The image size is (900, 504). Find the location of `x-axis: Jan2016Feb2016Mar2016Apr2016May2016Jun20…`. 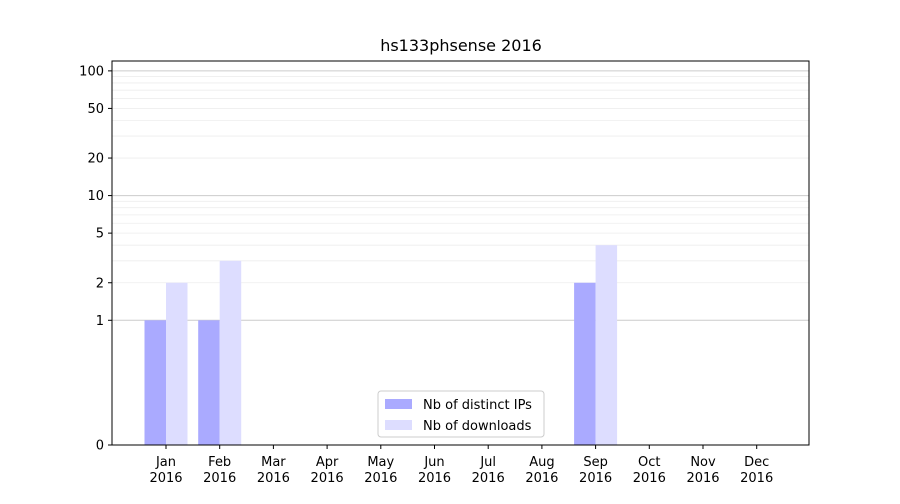

x-axis: Jan2016Feb2016Mar2016Apr2016May2016Jun20… is located at coordinates (461, 465).